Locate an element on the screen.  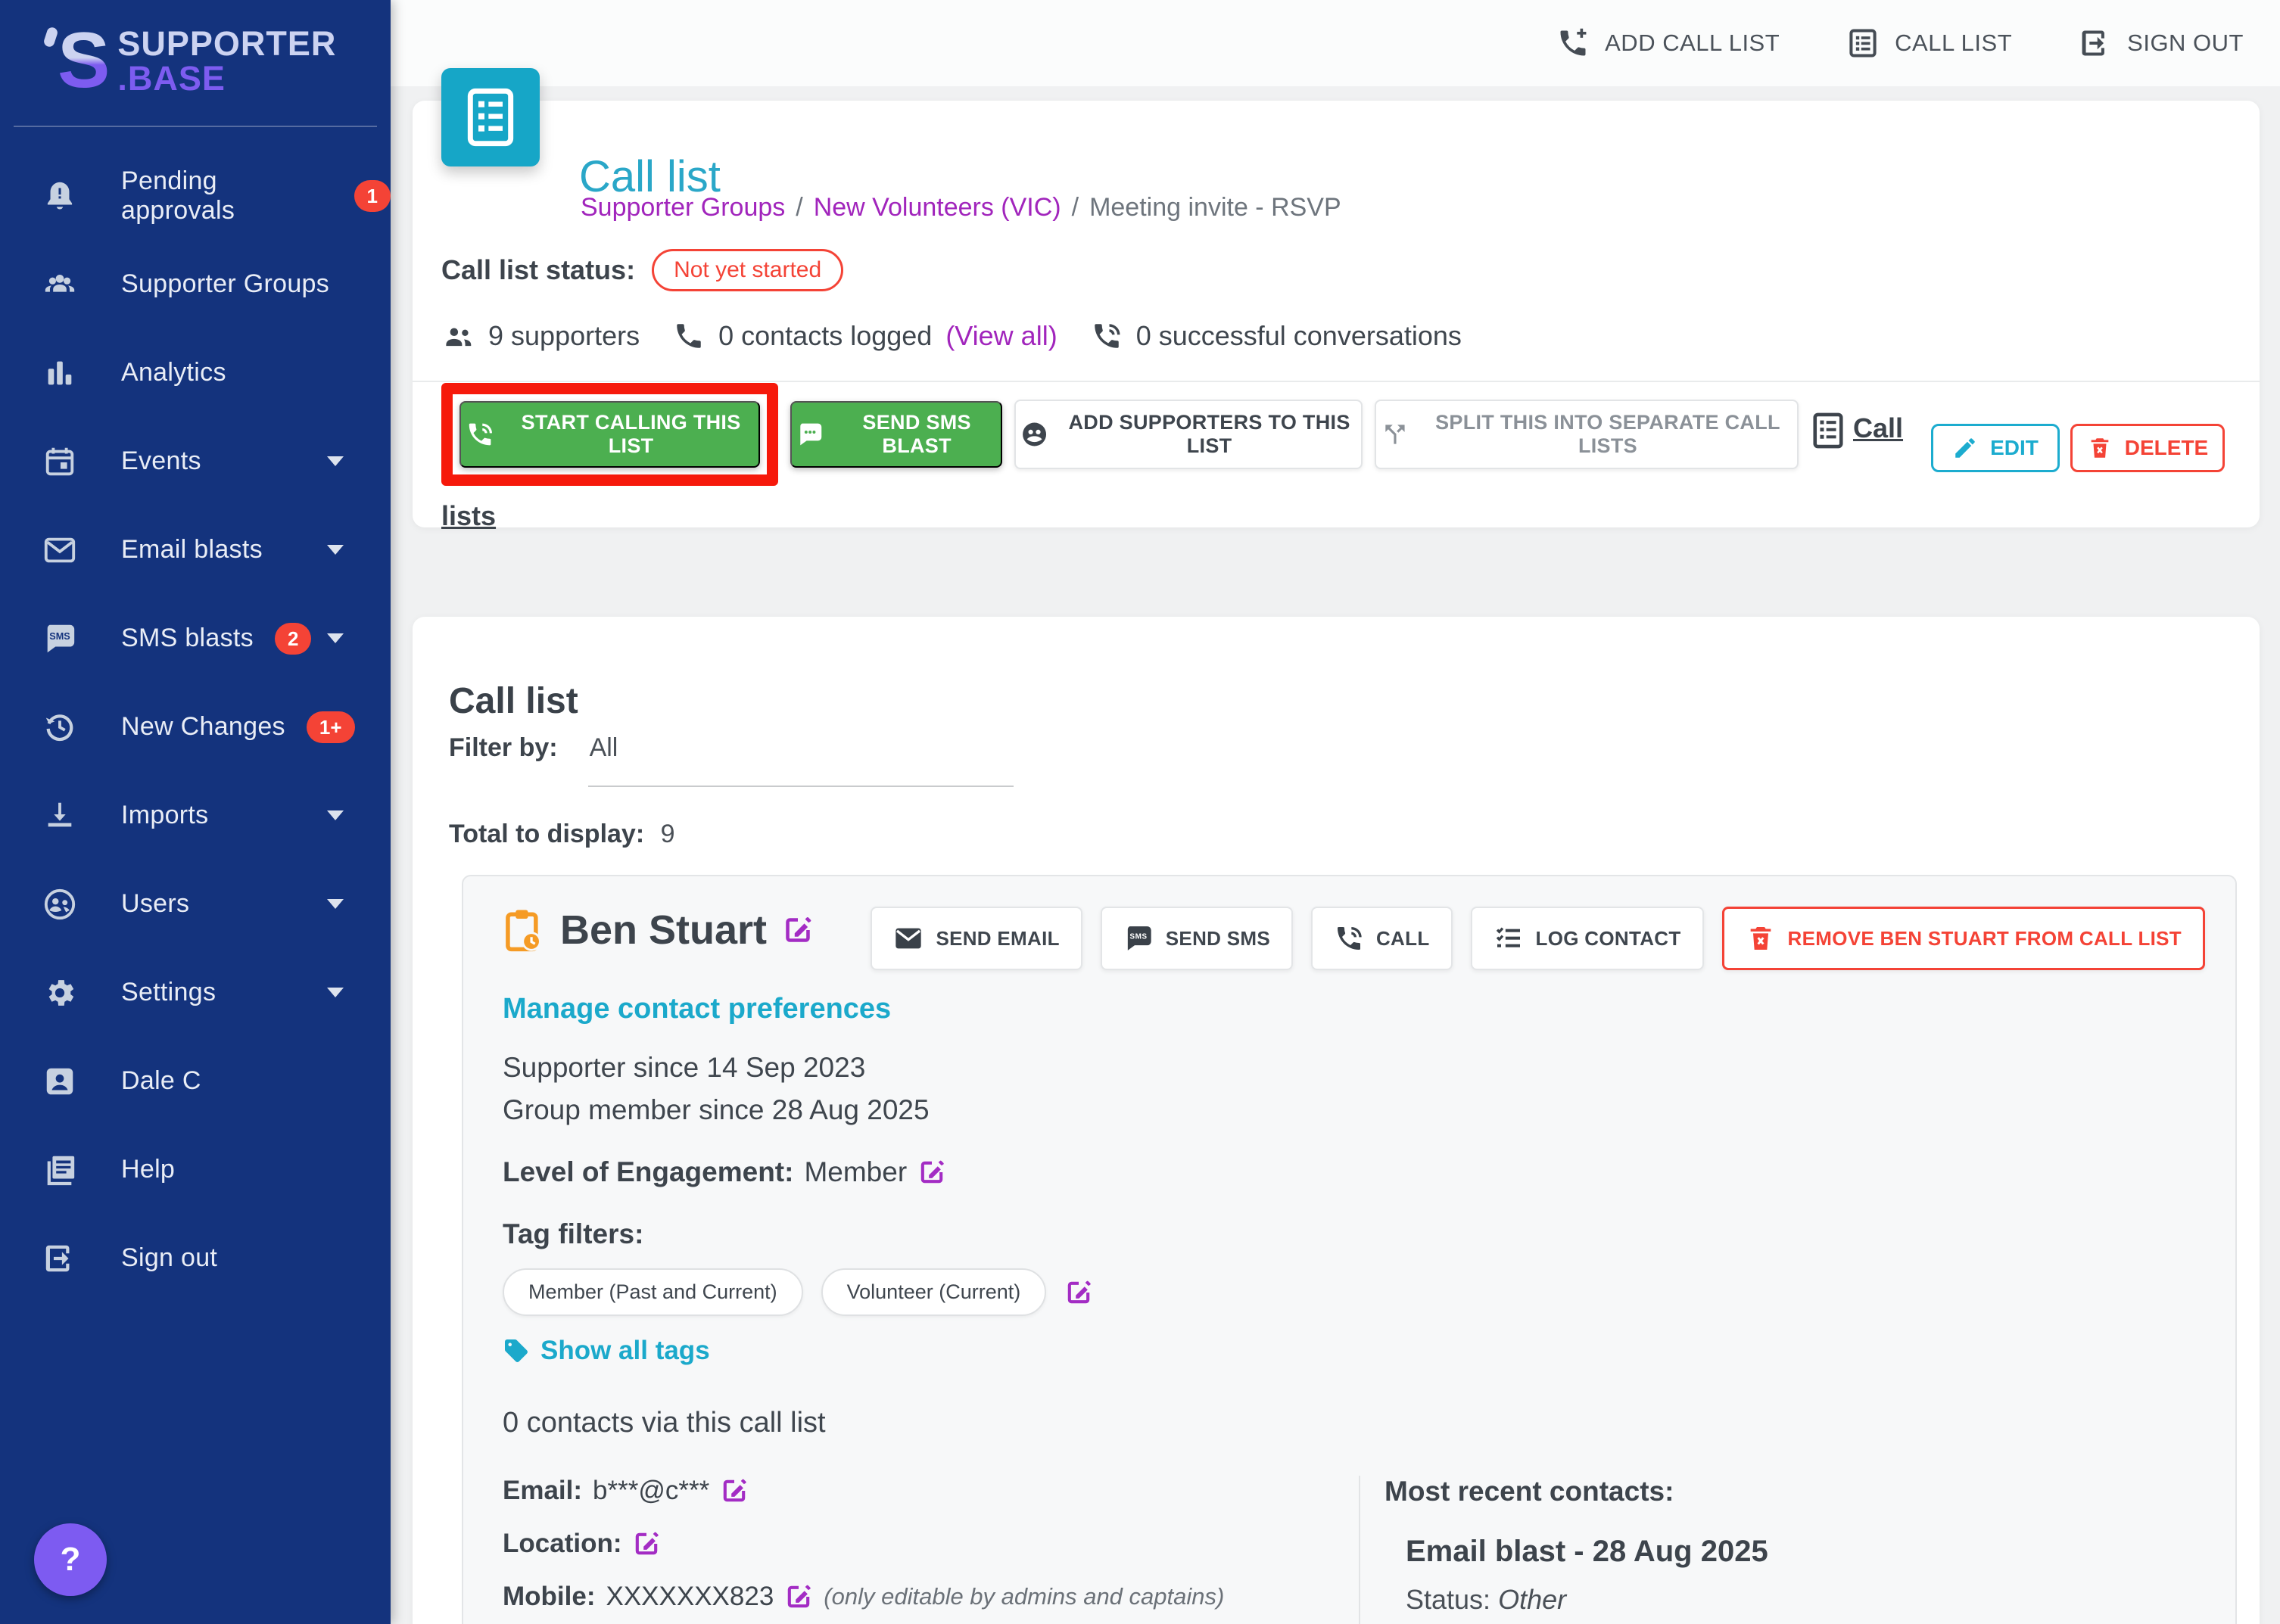
topbar-label: CALL LIST is located at coordinates (1954, 43).